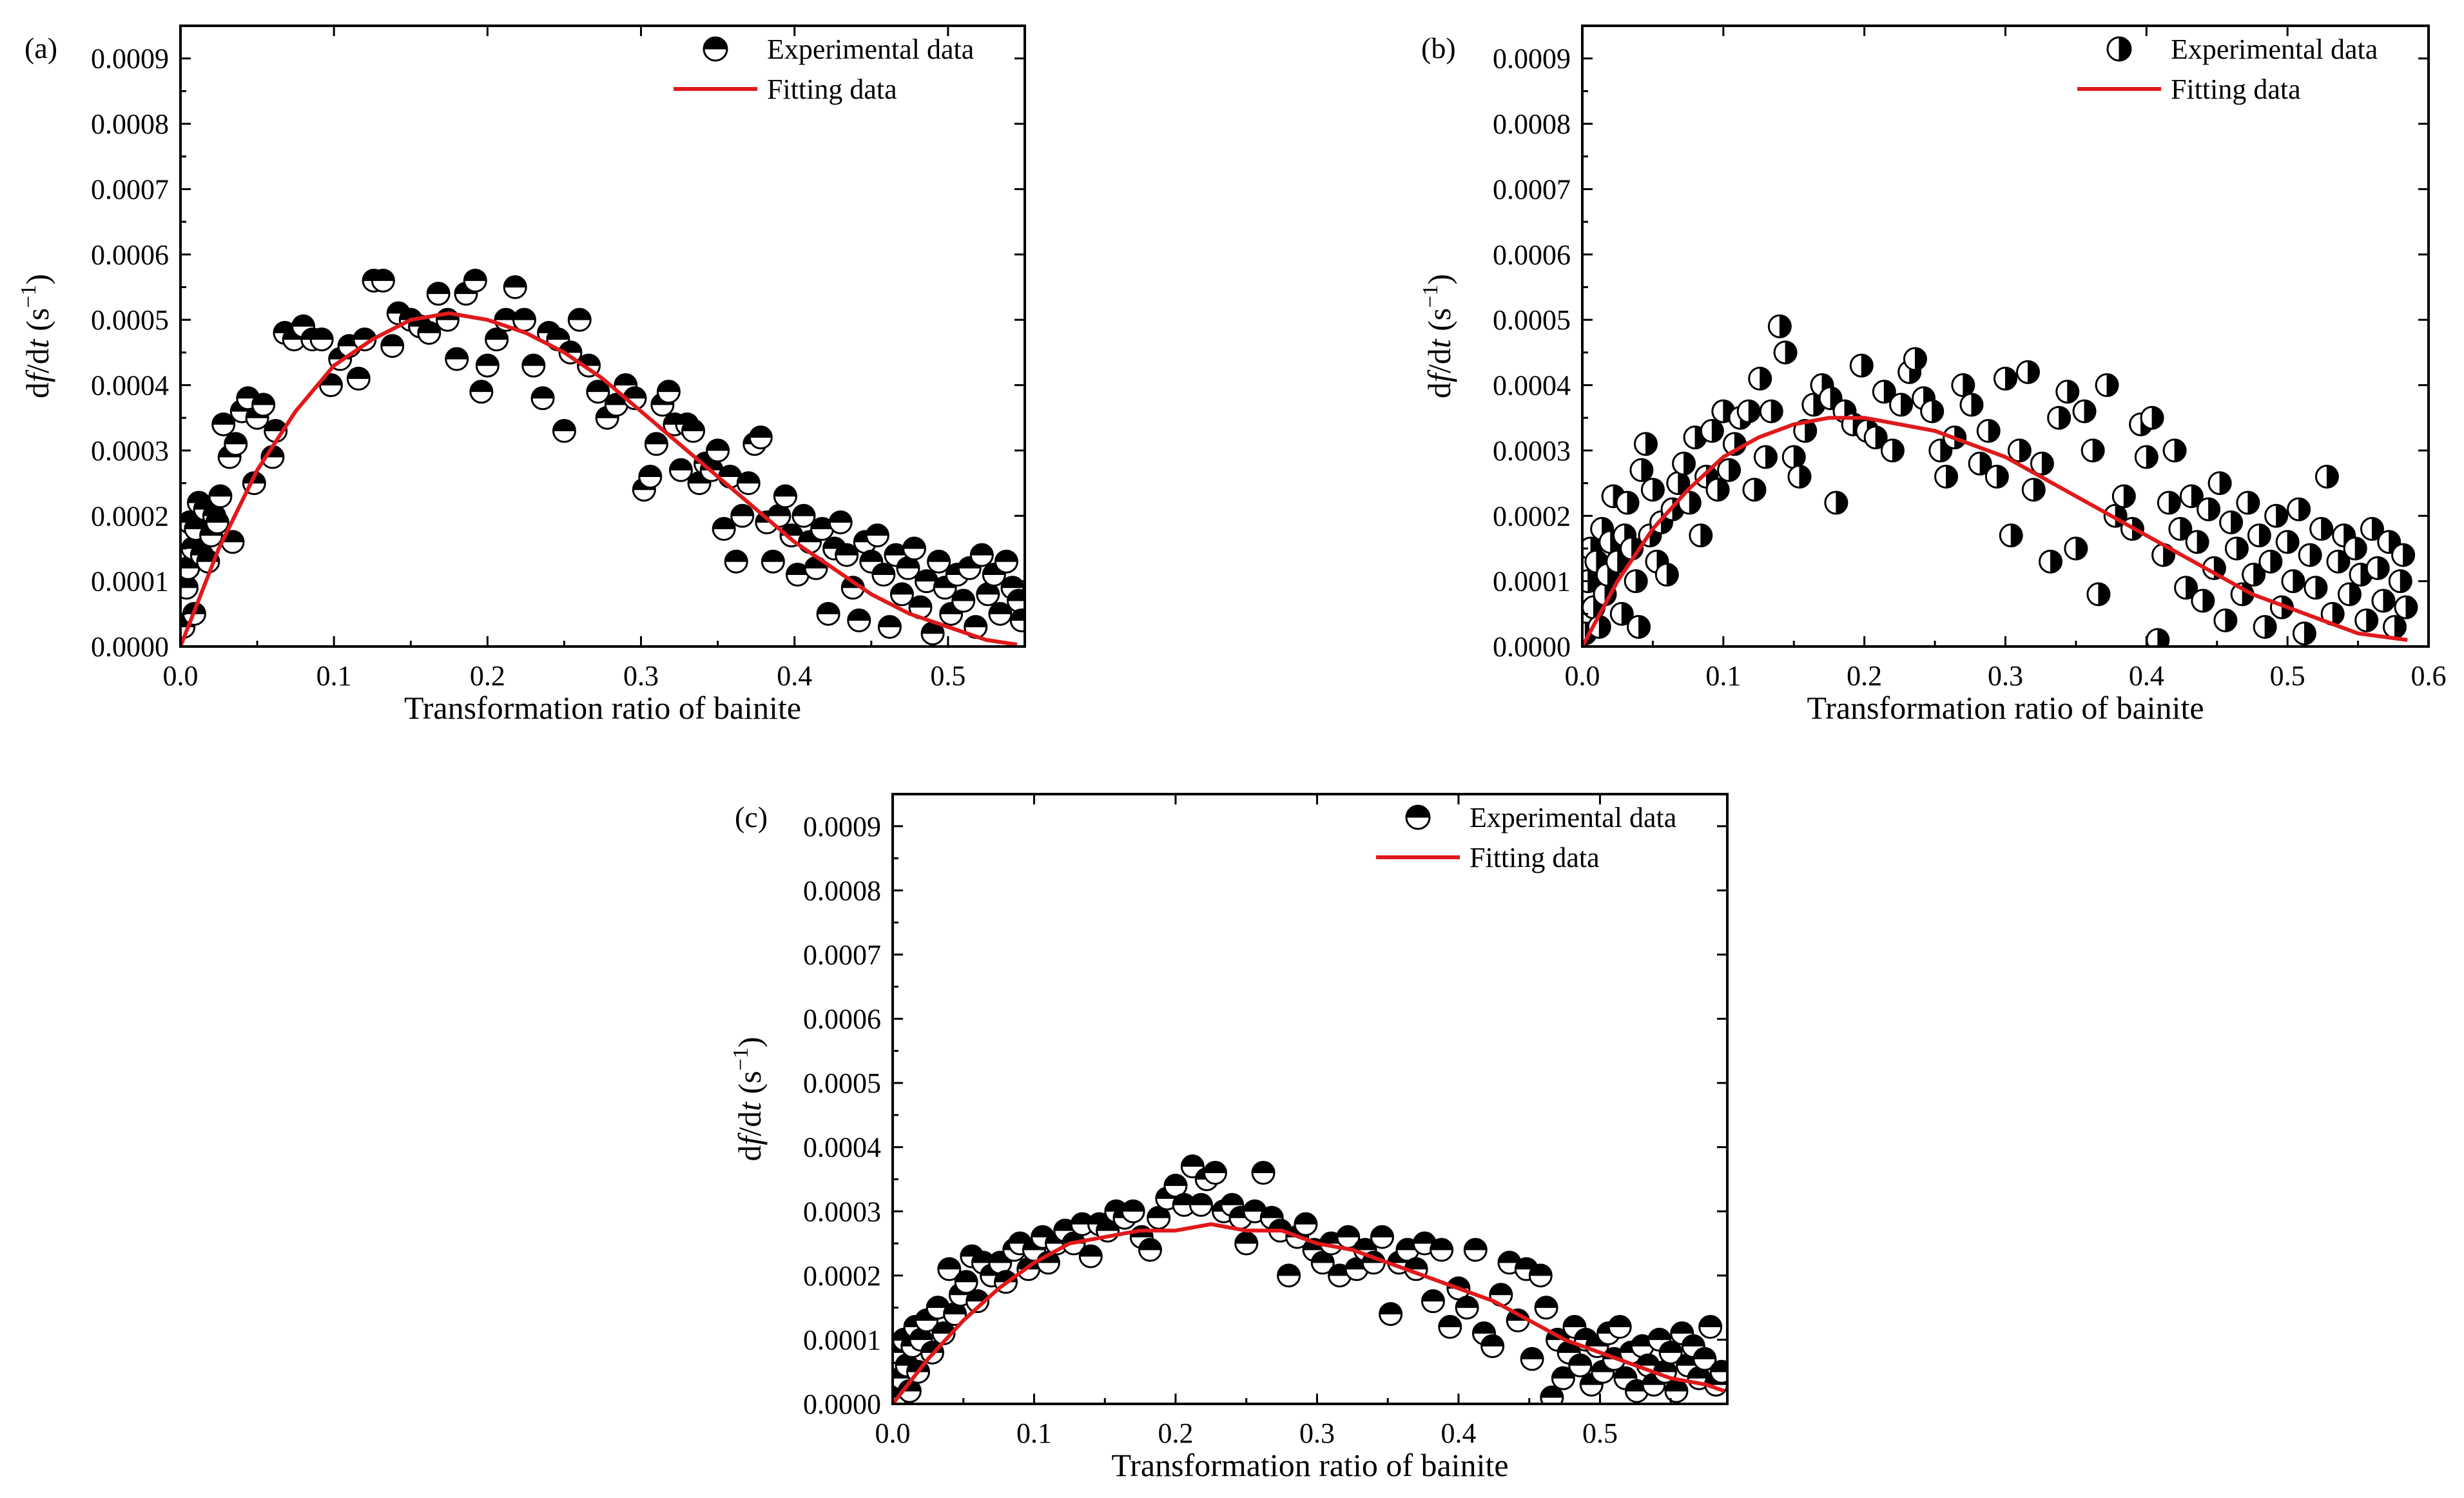  I want to click on legend: Experimental data Fitting data, so click(1526, 837).